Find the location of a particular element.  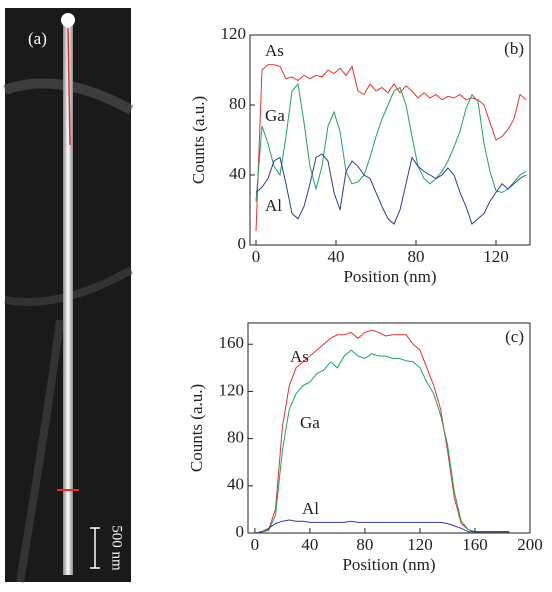

panel-label: (a) is located at coordinates (37, 38).